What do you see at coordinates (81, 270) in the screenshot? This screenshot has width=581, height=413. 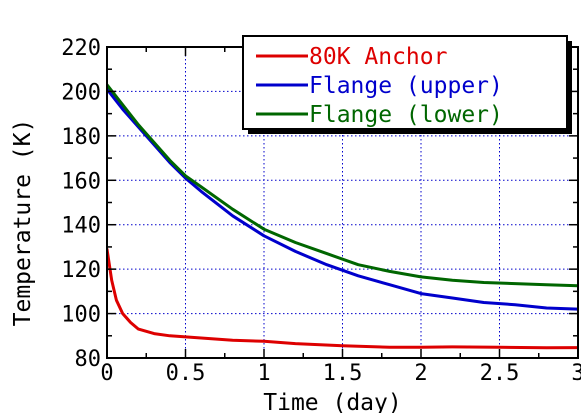 I see `y-tick-label: 120` at bounding box center [81, 270].